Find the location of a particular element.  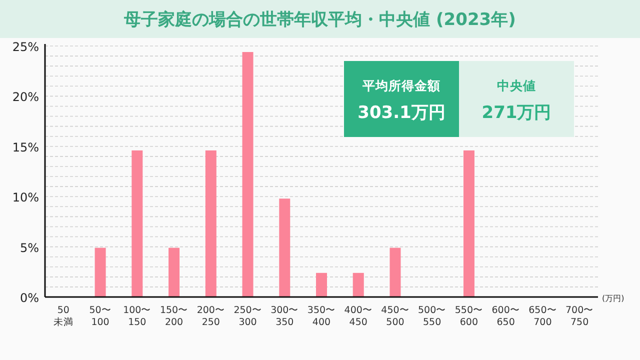

title: 母子家庭の場合の世帯年収平均・中央値 (2023年) is located at coordinates (320, 20).